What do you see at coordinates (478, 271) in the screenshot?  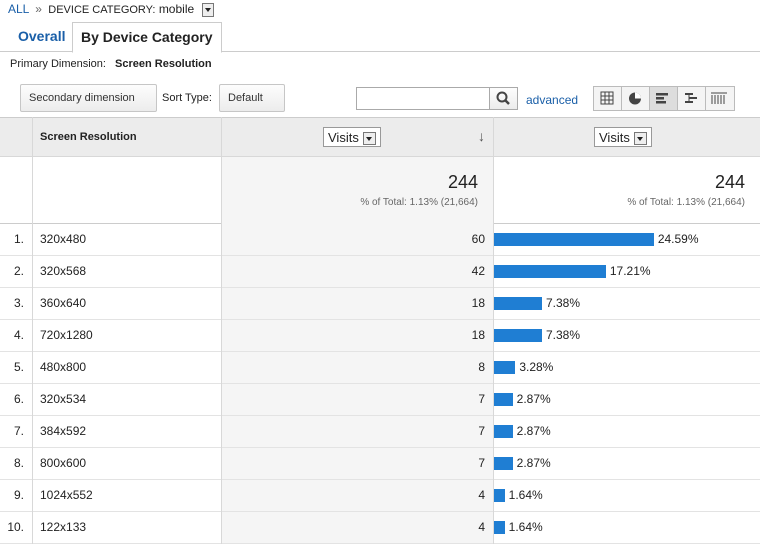 I see `row-visits: 42` at bounding box center [478, 271].